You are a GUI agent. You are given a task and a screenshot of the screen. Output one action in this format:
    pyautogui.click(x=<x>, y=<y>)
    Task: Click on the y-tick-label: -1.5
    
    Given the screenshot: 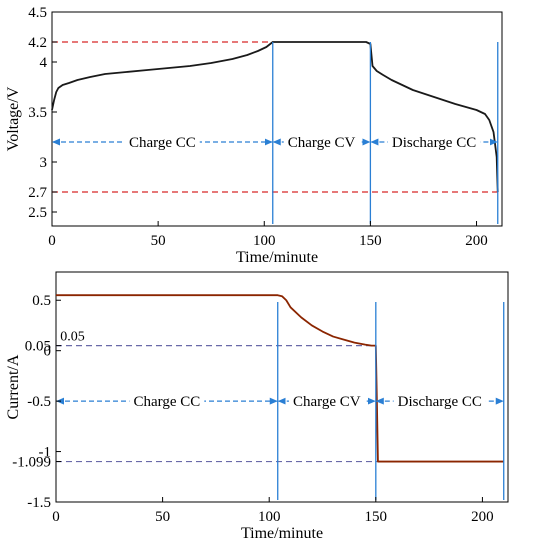 What is the action you would take?
    pyautogui.click(x=39, y=503)
    